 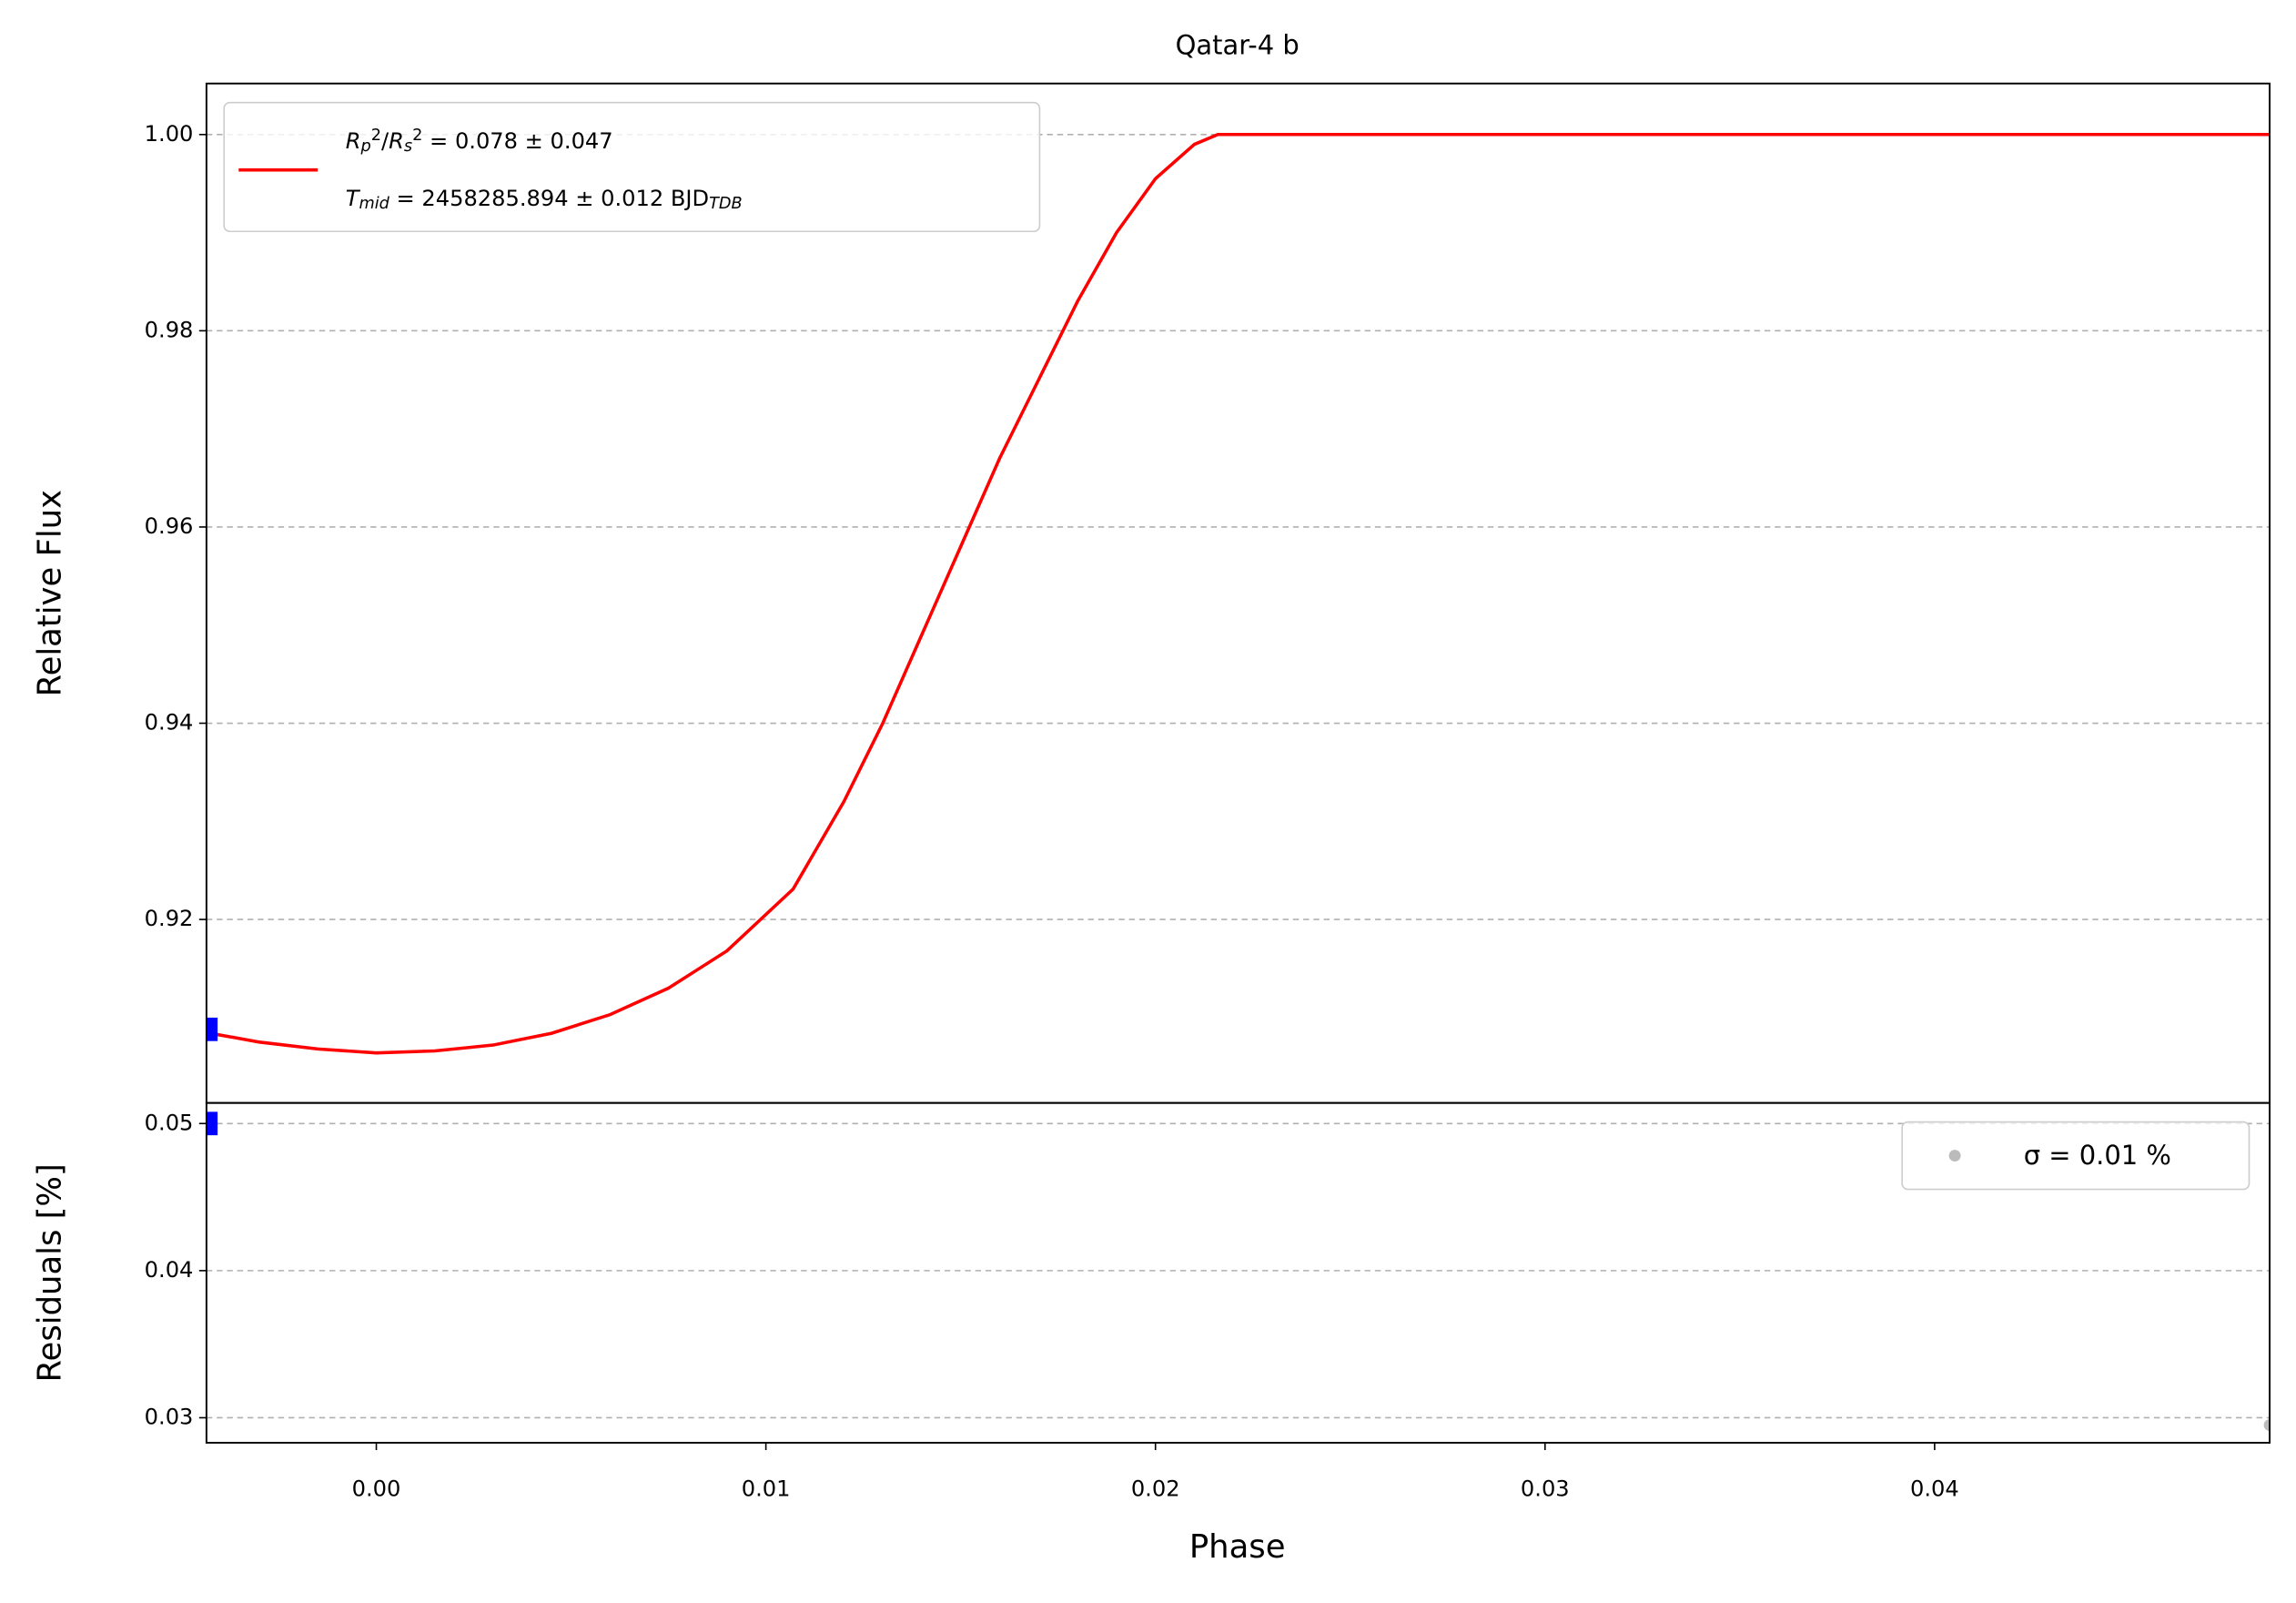 What do you see at coordinates (1935, 1488) in the screenshot?
I see `x-tick-label: 0.04` at bounding box center [1935, 1488].